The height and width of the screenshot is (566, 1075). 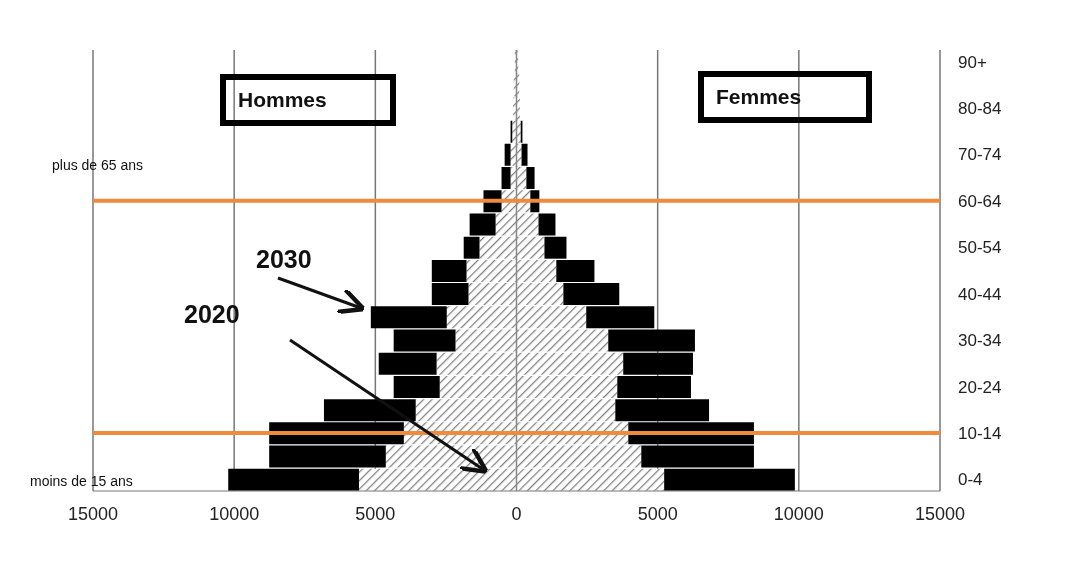 I want to click on y-tick-label: 30-34, so click(x=980, y=341).